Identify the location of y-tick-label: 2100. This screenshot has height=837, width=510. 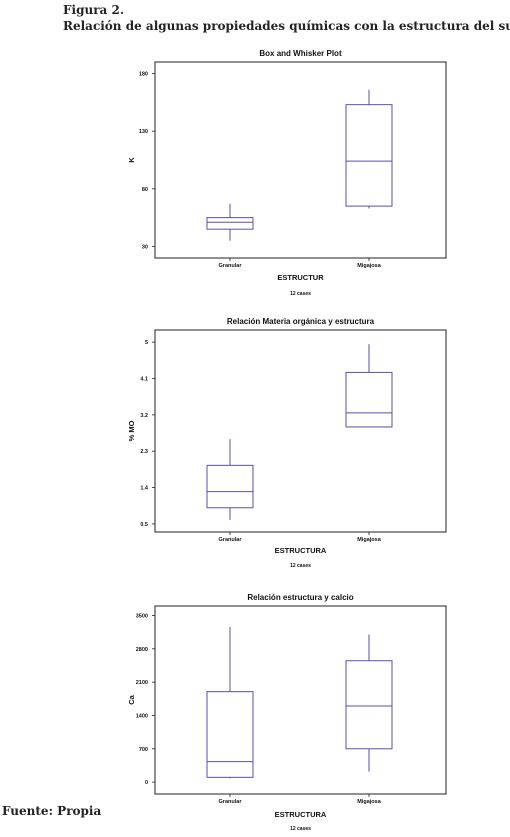
(142, 683).